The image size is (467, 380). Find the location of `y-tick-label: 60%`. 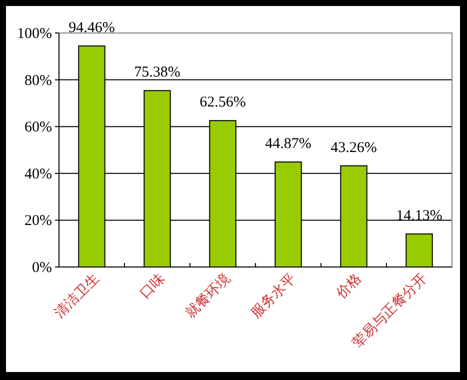

y-tick-label: 60% is located at coordinates (38, 128).